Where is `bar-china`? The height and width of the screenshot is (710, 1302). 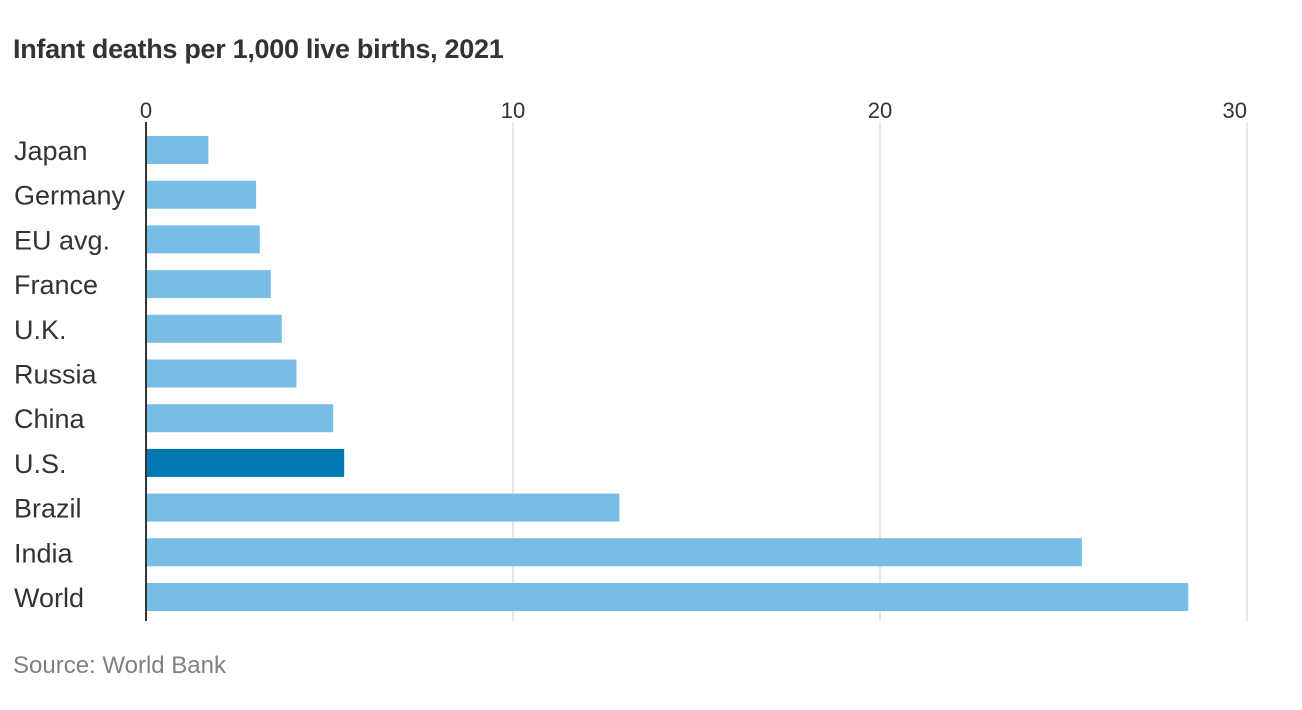
bar-china is located at coordinates (240, 418).